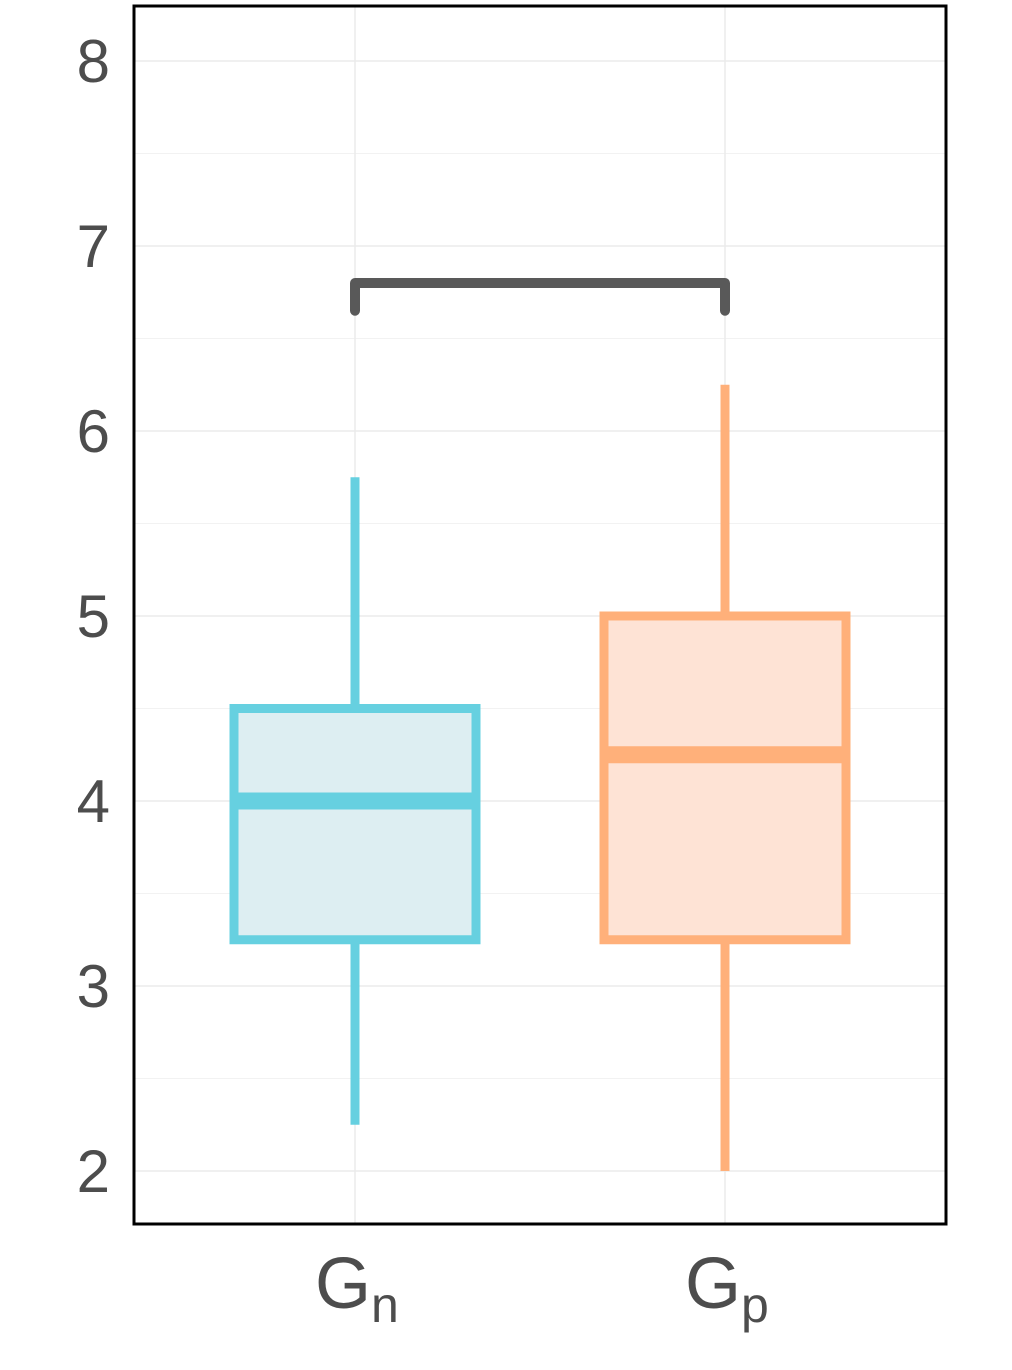  Describe the element at coordinates (93, 246) in the screenshot. I see `y-tick-label: 7` at that location.